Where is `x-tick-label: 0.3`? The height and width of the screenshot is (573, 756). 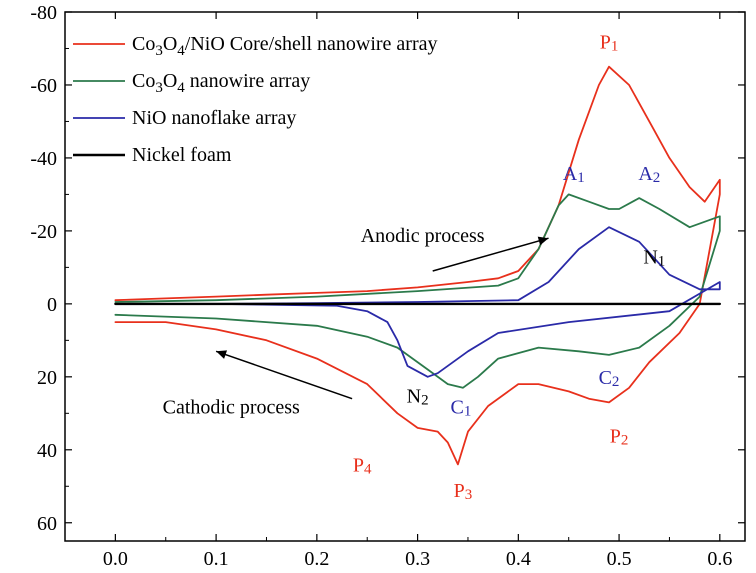
x-tick-label: 0.3 is located at coordinates (417, 559).